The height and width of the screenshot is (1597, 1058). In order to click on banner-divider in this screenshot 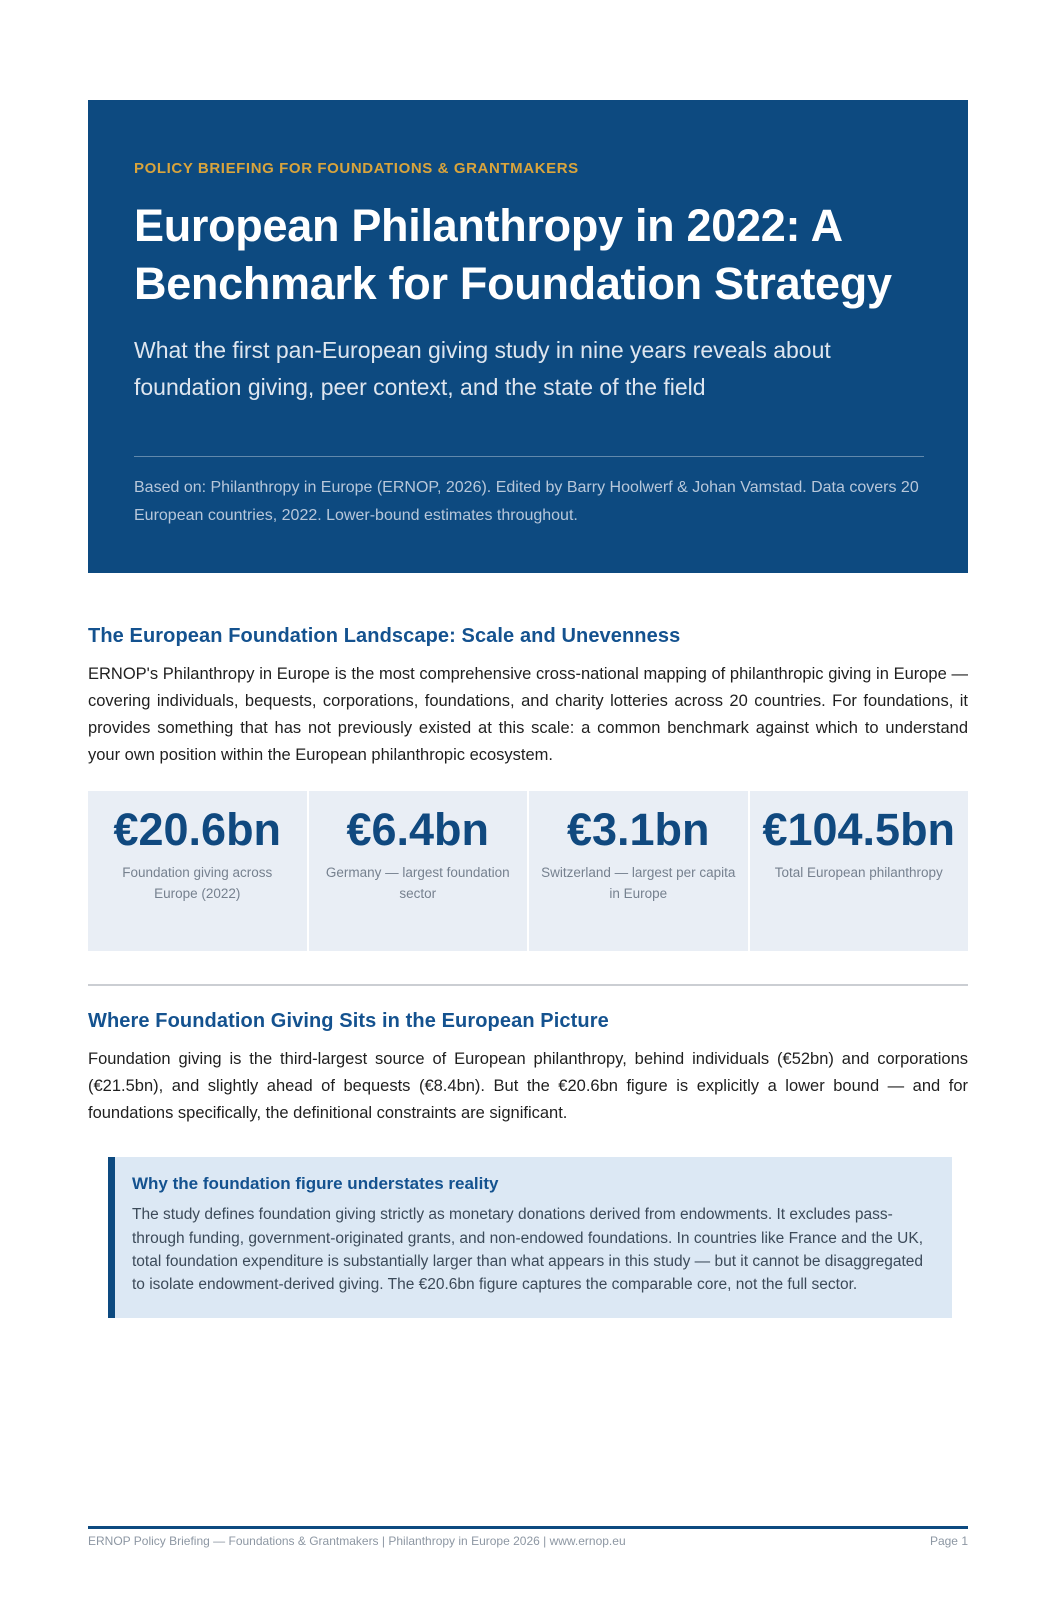, I will do `click(529, 456)`.